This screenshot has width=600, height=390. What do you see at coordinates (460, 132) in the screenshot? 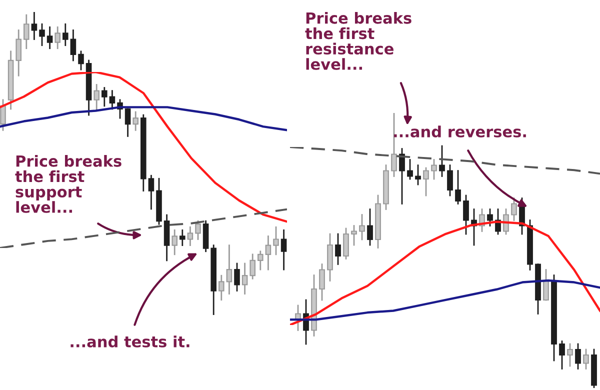
I see `annotation: ...and reverses.` at bounding box center [460, 132].